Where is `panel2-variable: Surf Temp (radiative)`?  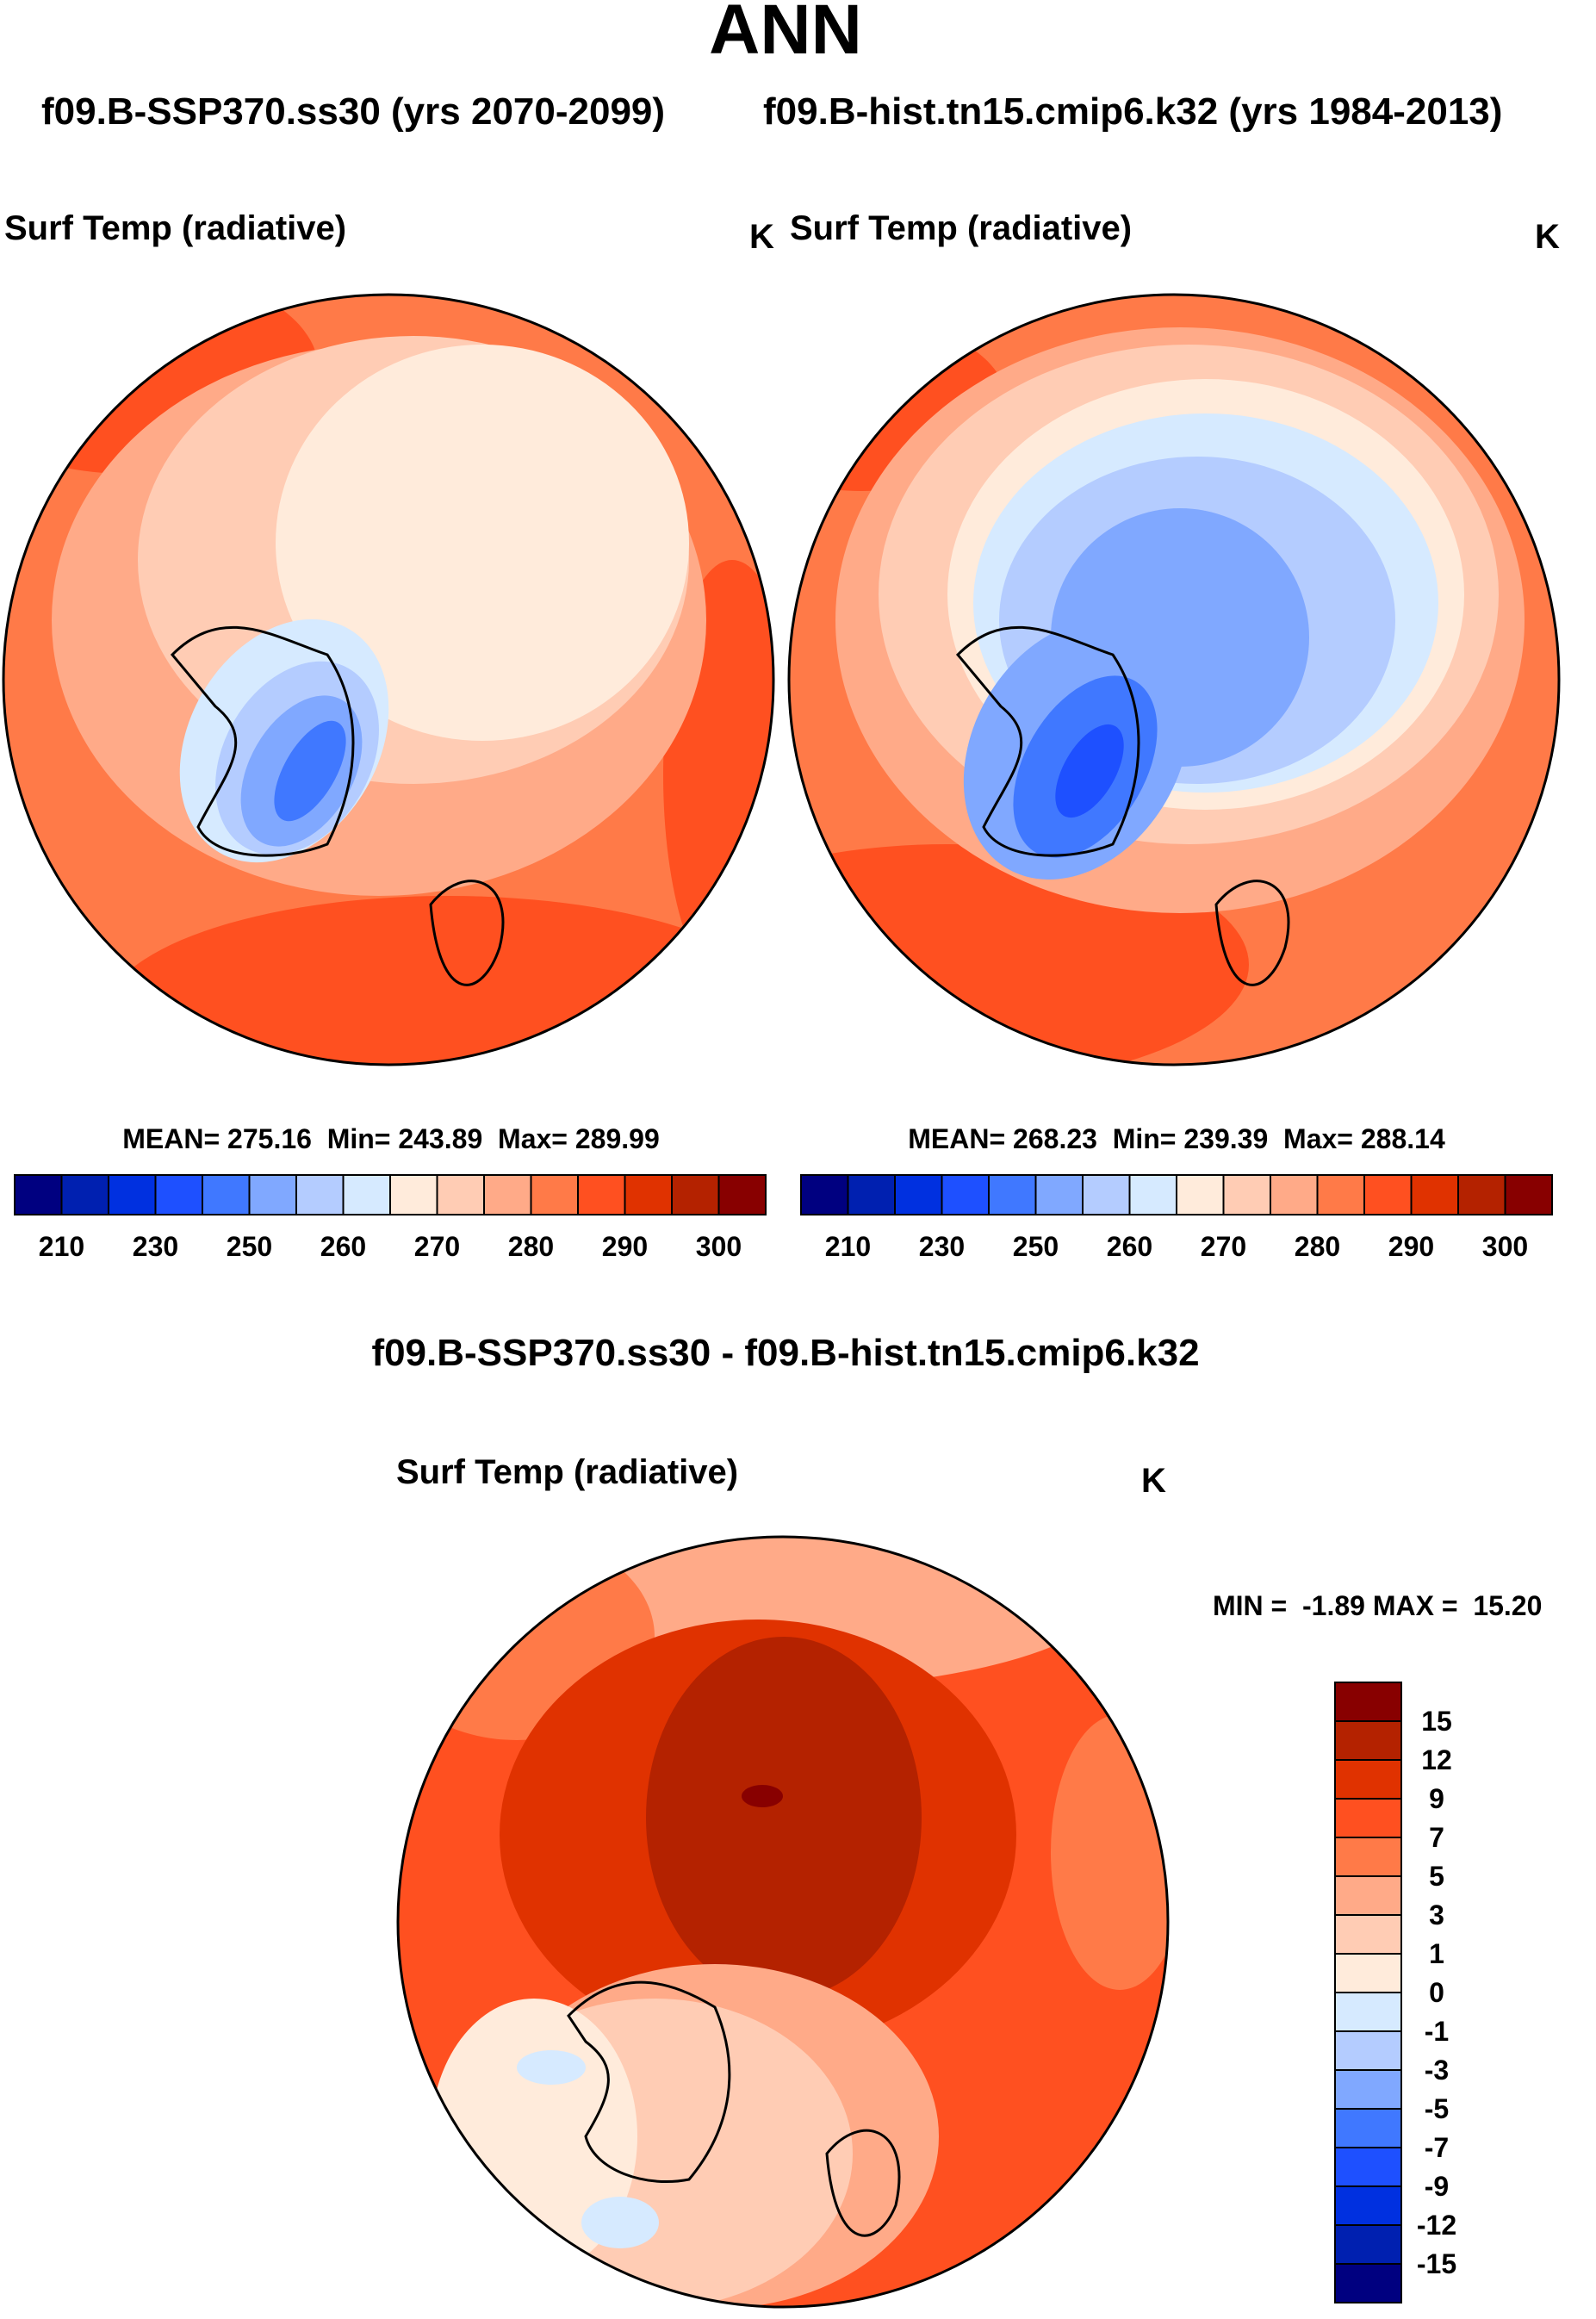 panel2-variable: Surf Temp (radiative) is located at coordinates (961, 228).